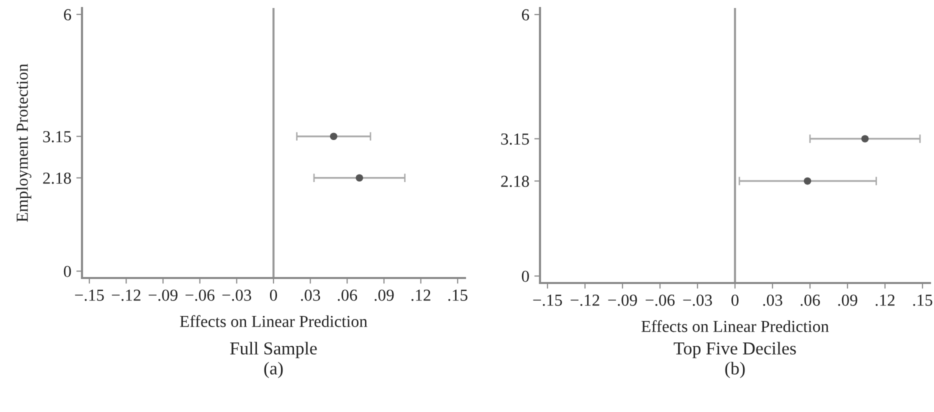 The width and height of the screenshot is (934, 412). Describe the element at coordinates (273, 370) in the screenshot. I see `text: (a)` at that location.